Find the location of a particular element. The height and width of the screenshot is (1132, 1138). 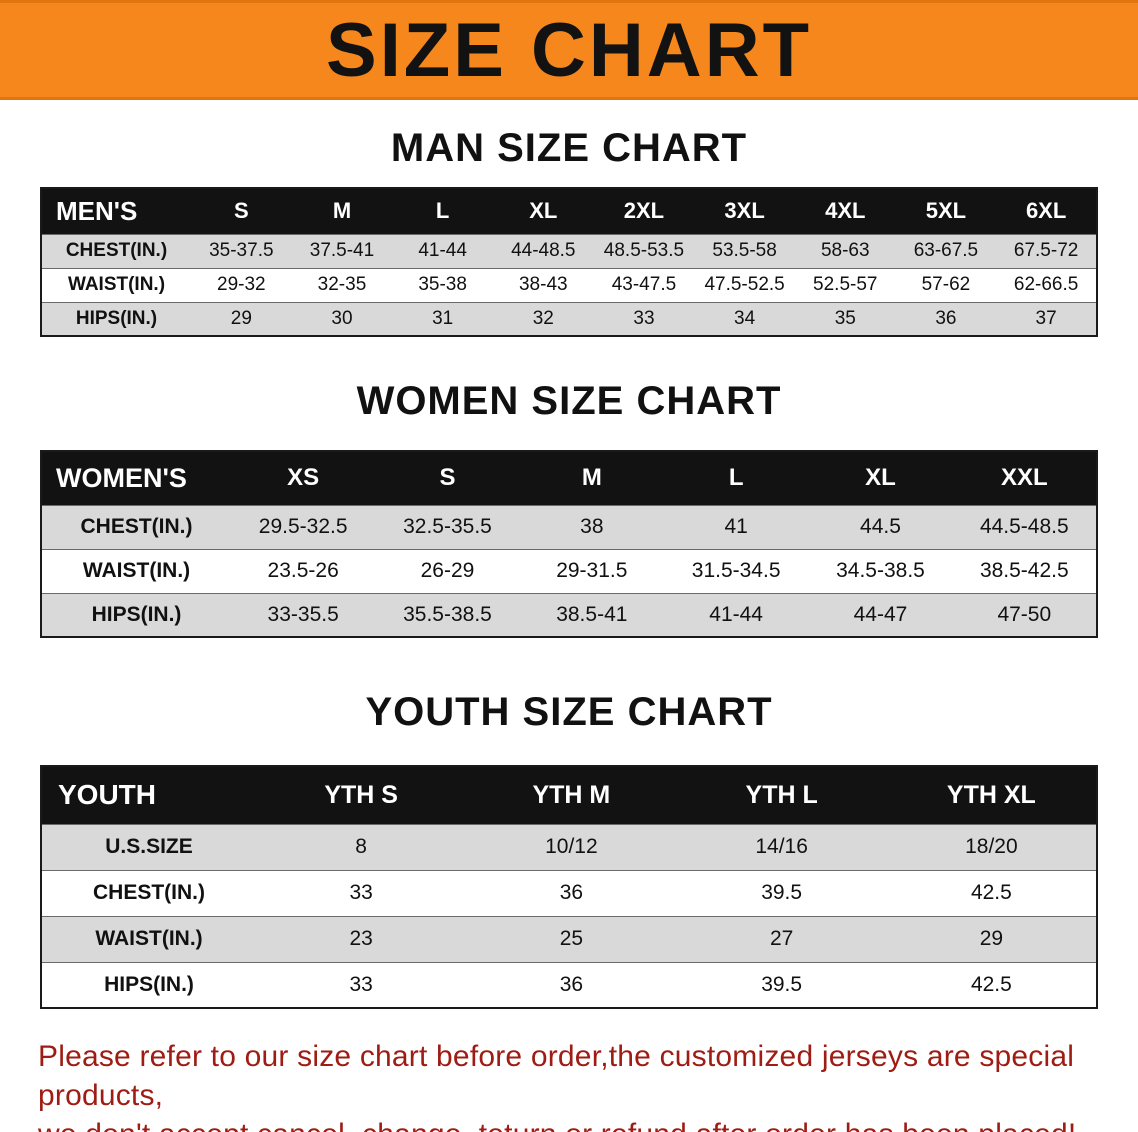

size-value-cell: 29 is located at coordinates (991, 938).